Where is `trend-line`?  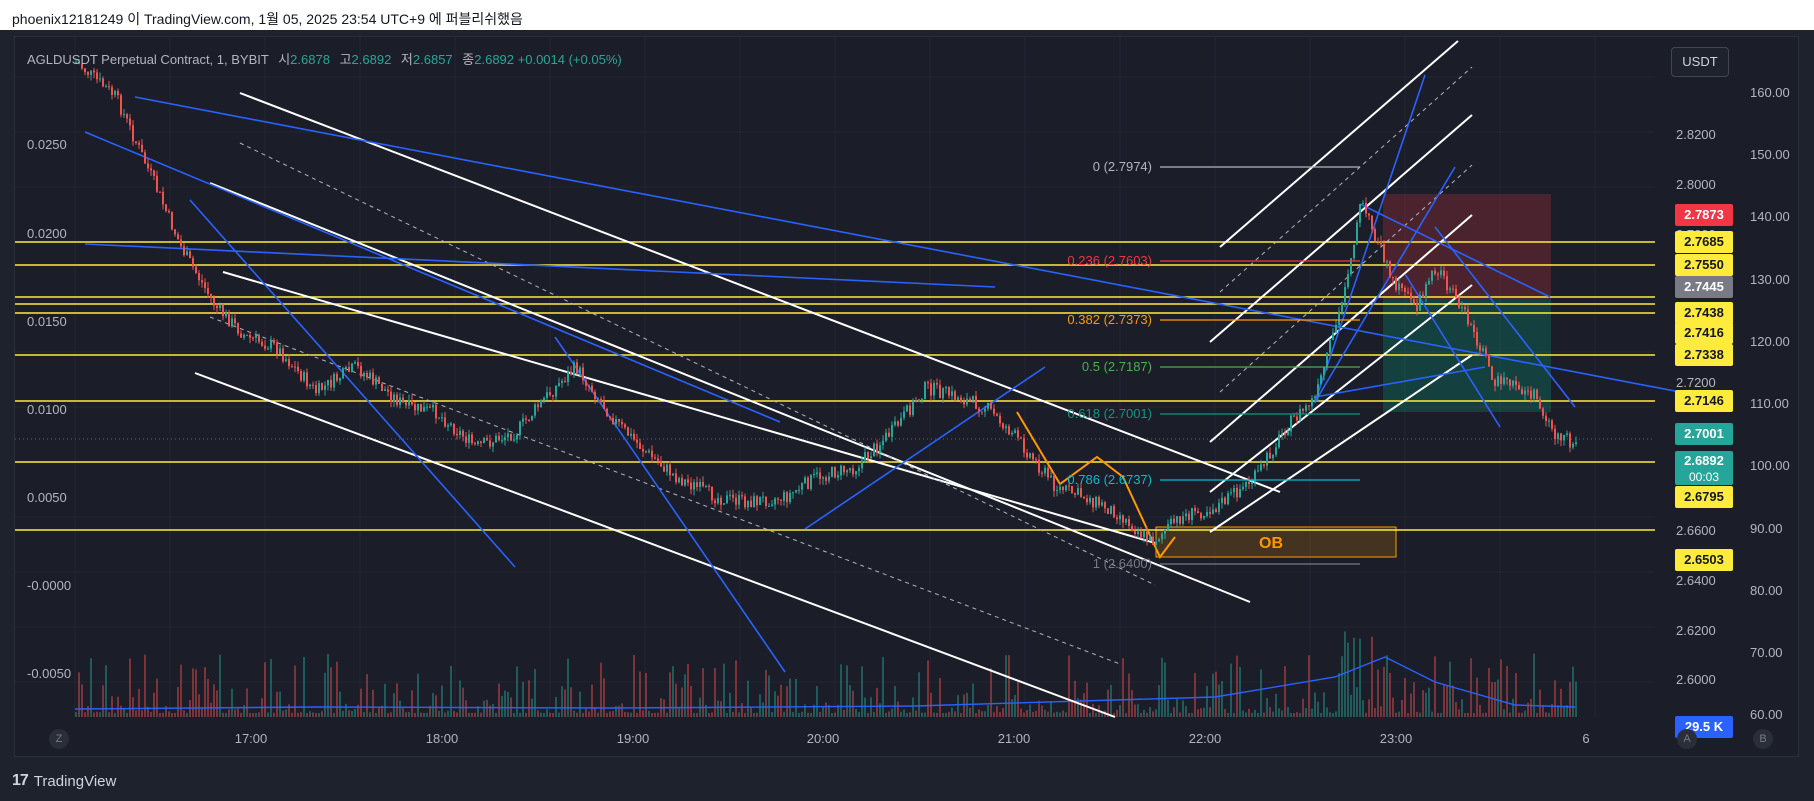 trend-line is located at coordinates (925, 448).